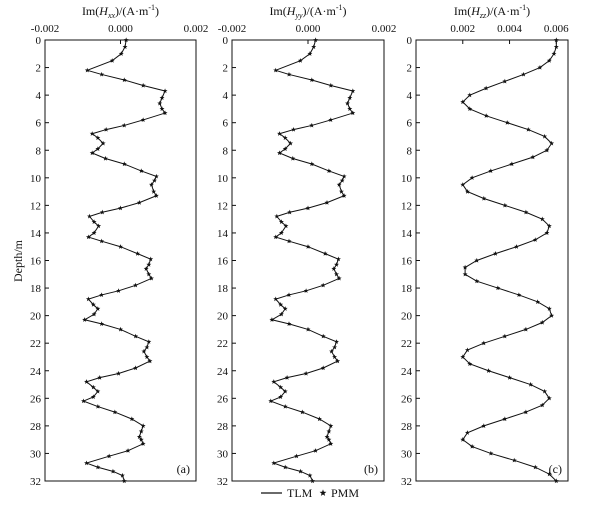 This screenshot has width=592, height=508. Describe the element at coordinates (407, 427) in the screenshot. I see `y-tick-label: 28` at that location.